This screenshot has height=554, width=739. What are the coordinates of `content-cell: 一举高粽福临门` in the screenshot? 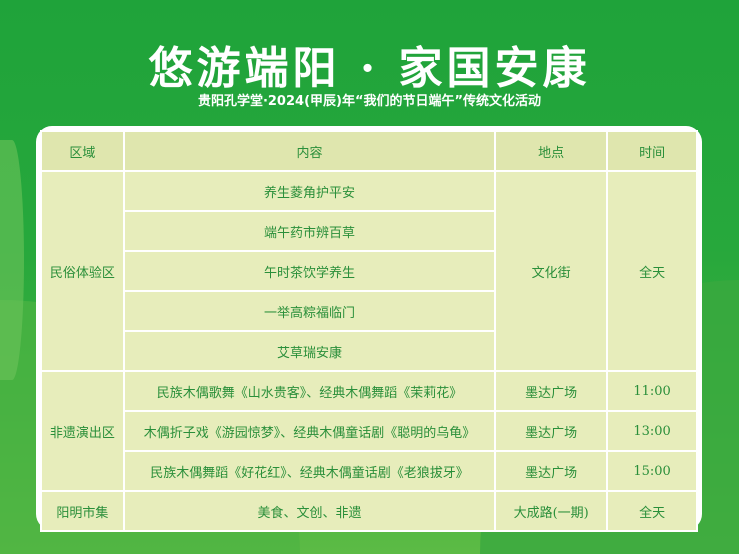 It's located at (309, 311).